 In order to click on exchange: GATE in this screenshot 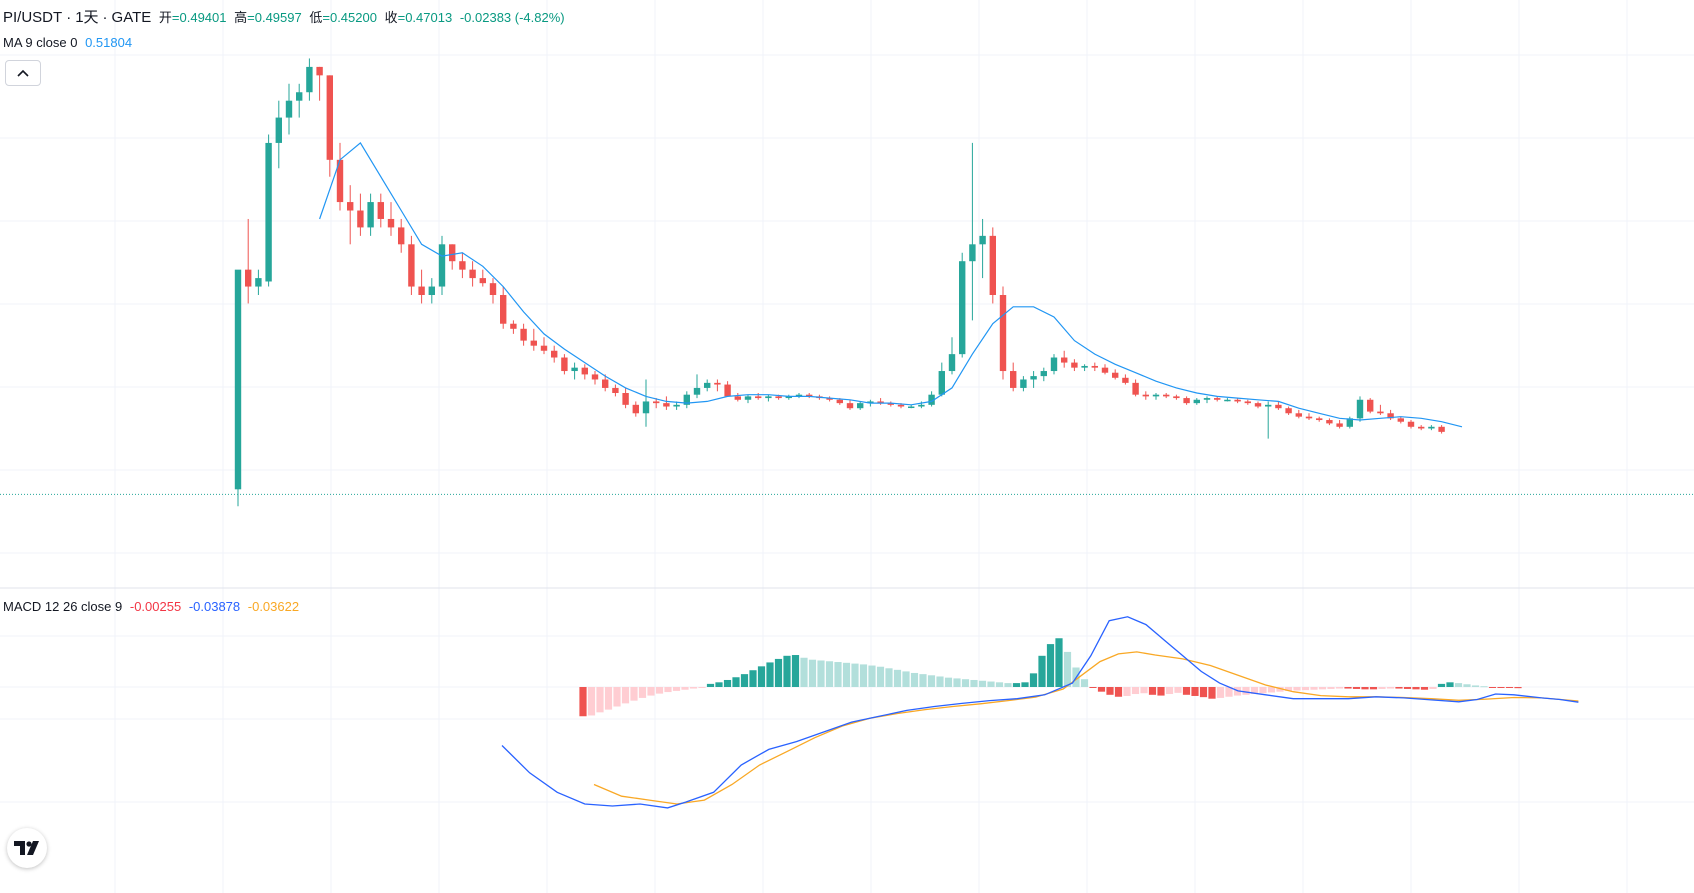, I will do `click(131, 17)`.